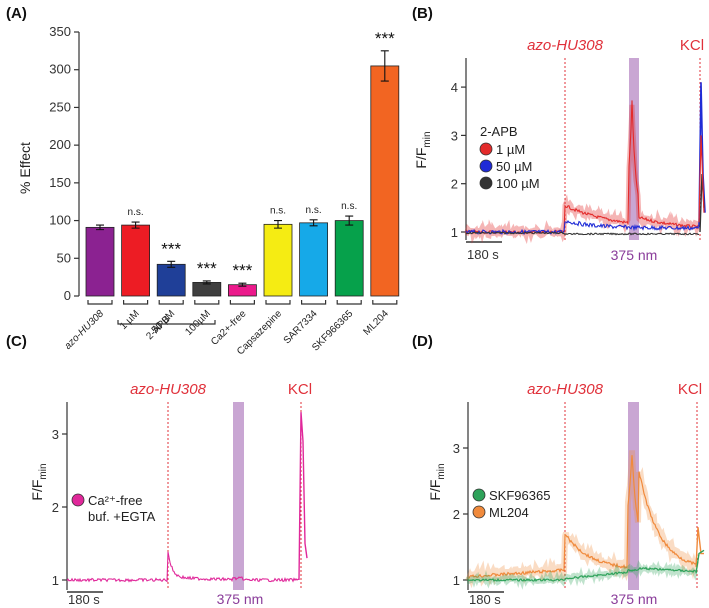  Describe the element at coordinates (690, 389) in the screenshot. I see `panel-d-stimulus-2-label: KCl` at that location.